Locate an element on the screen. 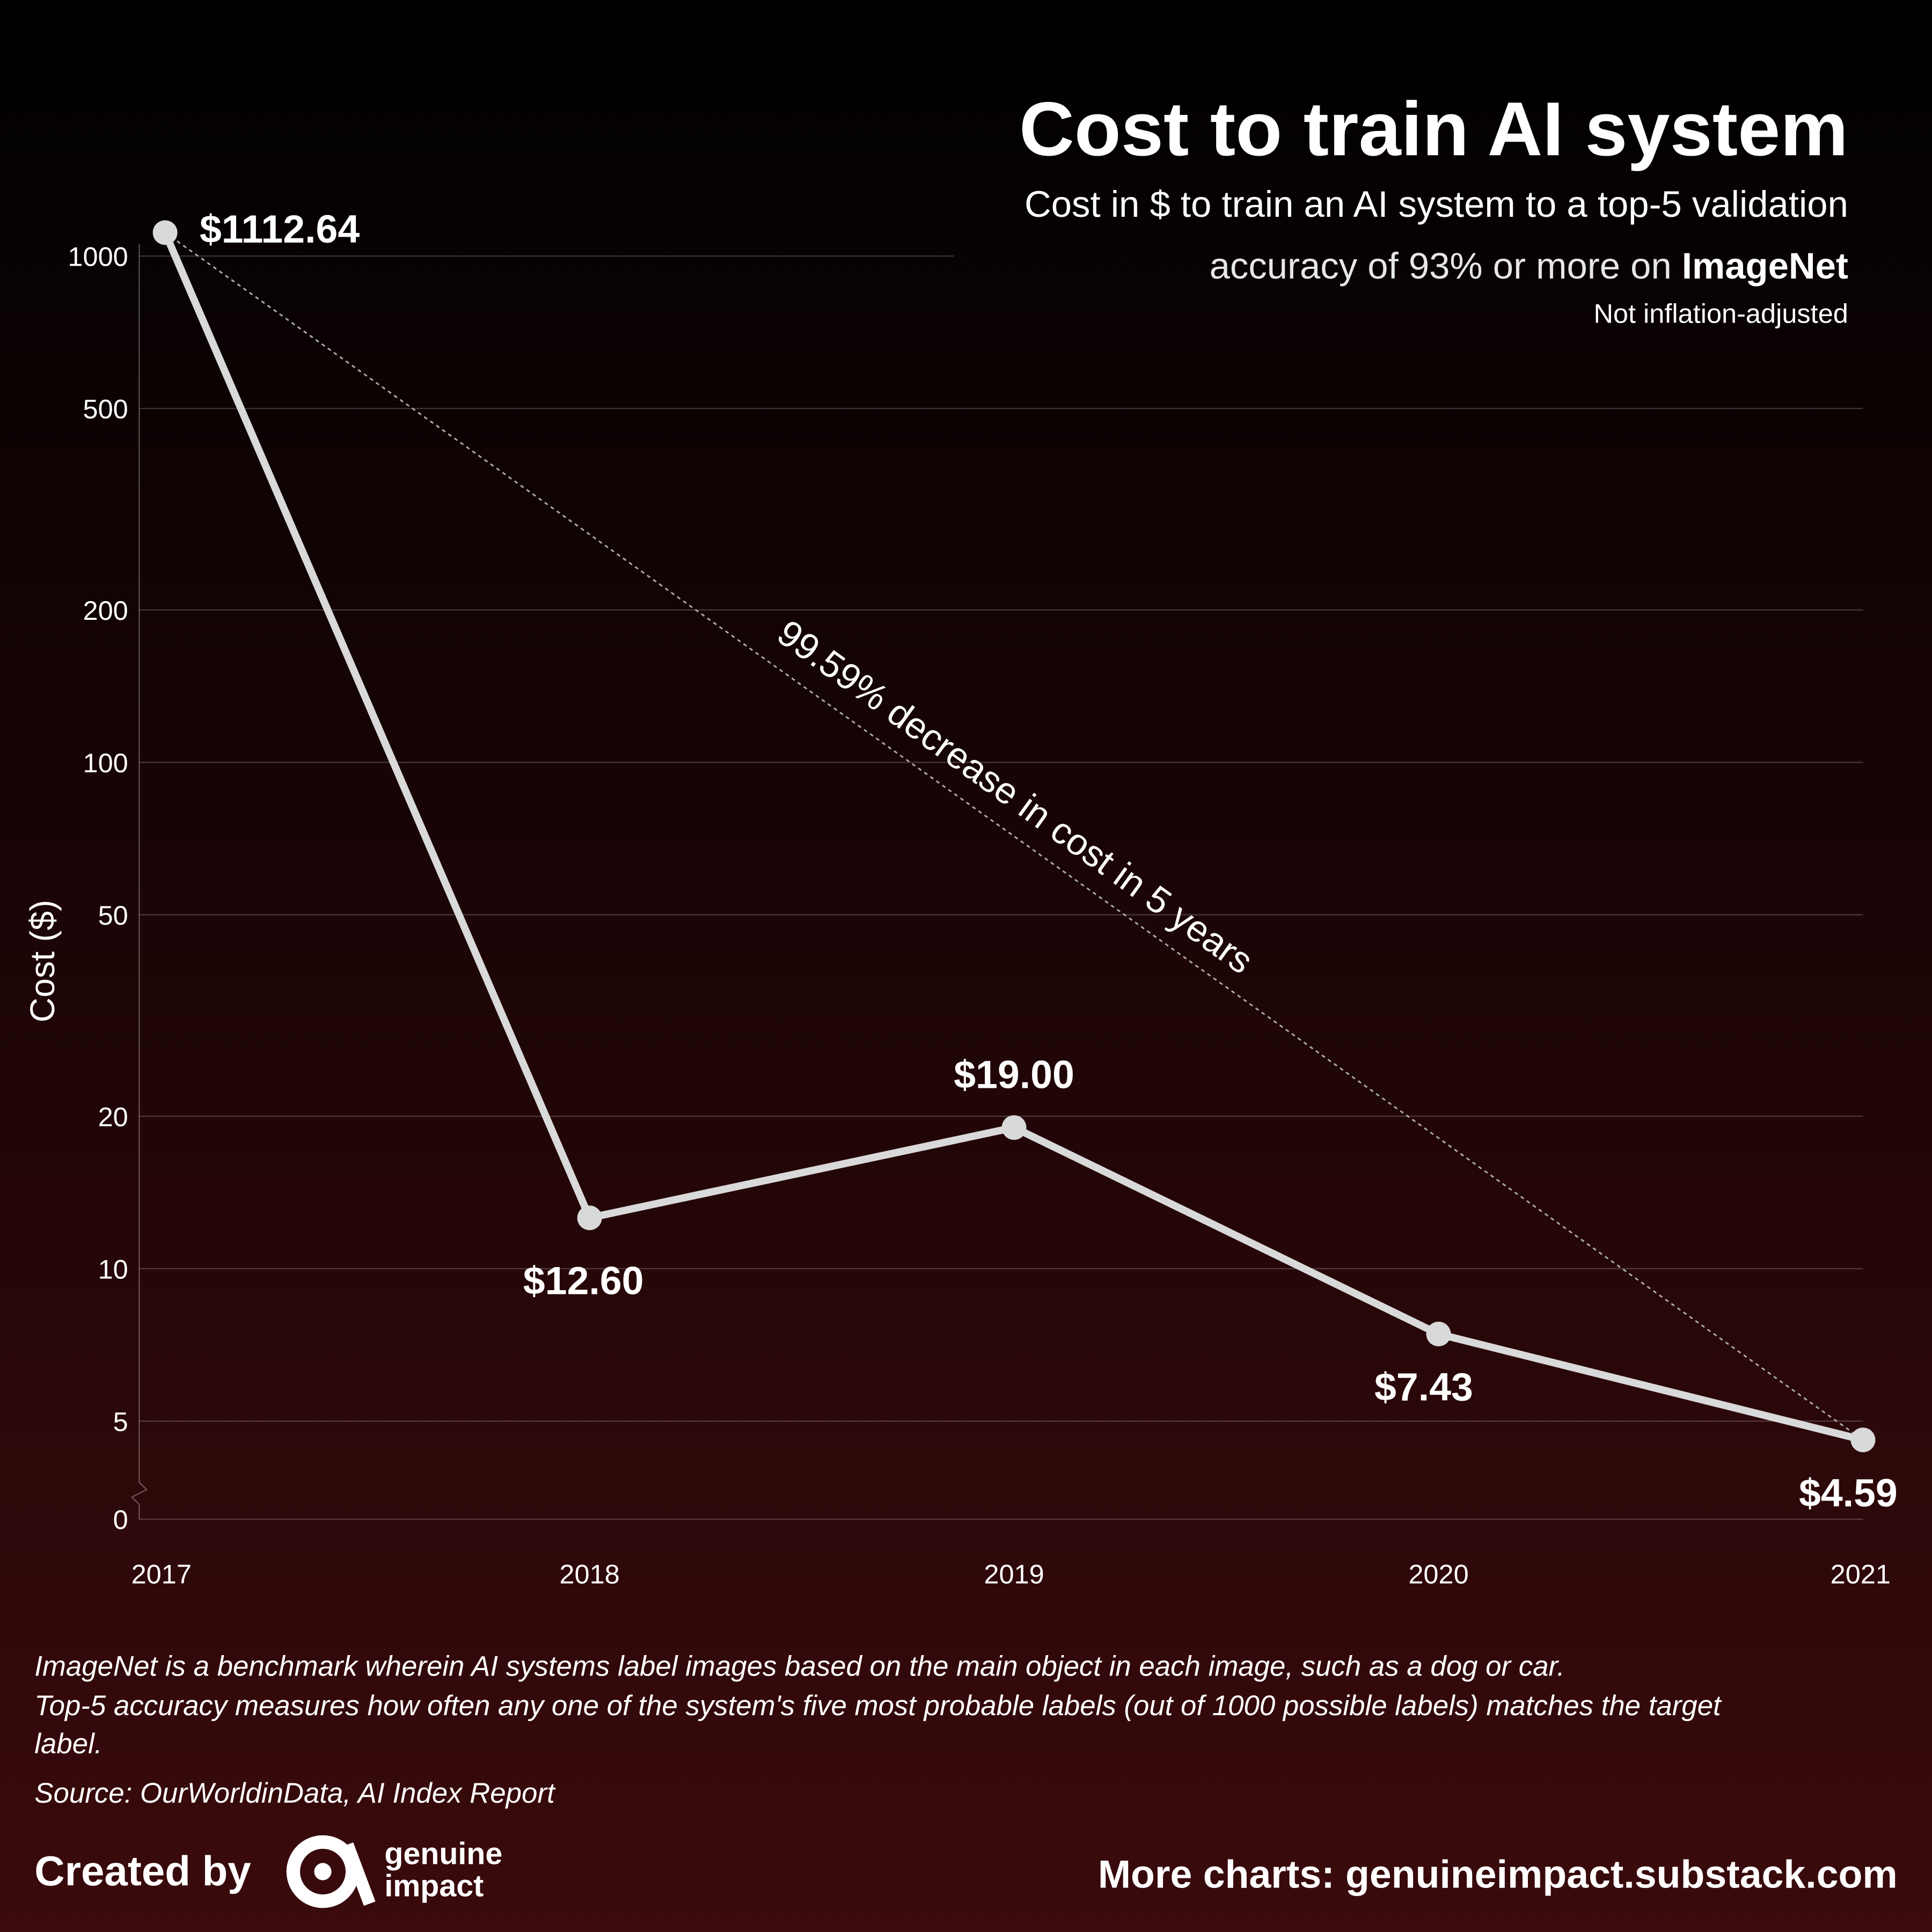  x-tick-label: 2019 is located at coordinates (1014, 1573).